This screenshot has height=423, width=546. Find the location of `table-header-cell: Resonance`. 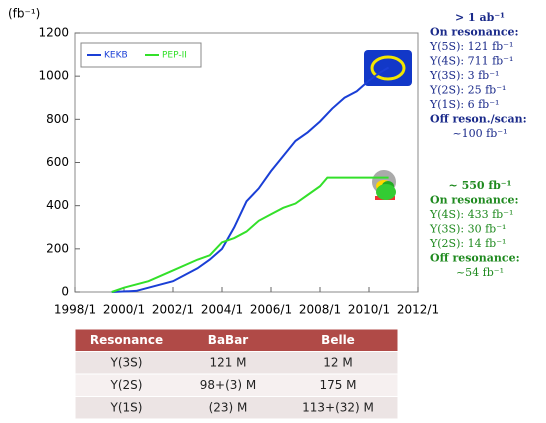

table-header-cell: Resonance is located at coordinates (126, 340).